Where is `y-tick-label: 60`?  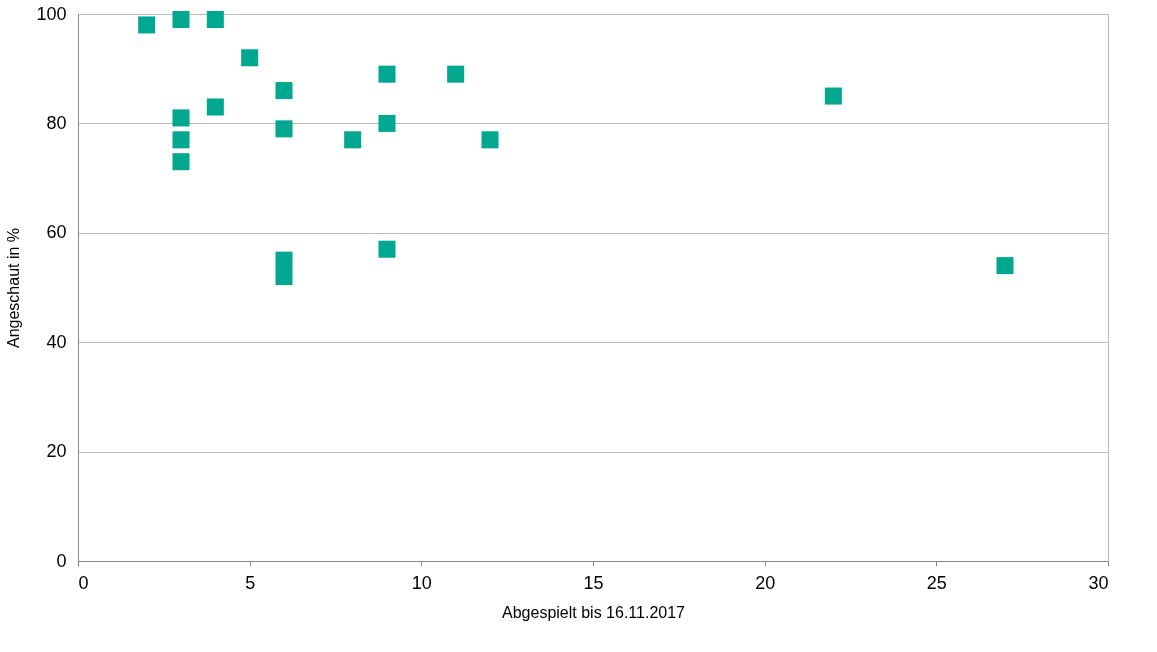 y-tick-label: 60 is located at coordinates (56, 232).